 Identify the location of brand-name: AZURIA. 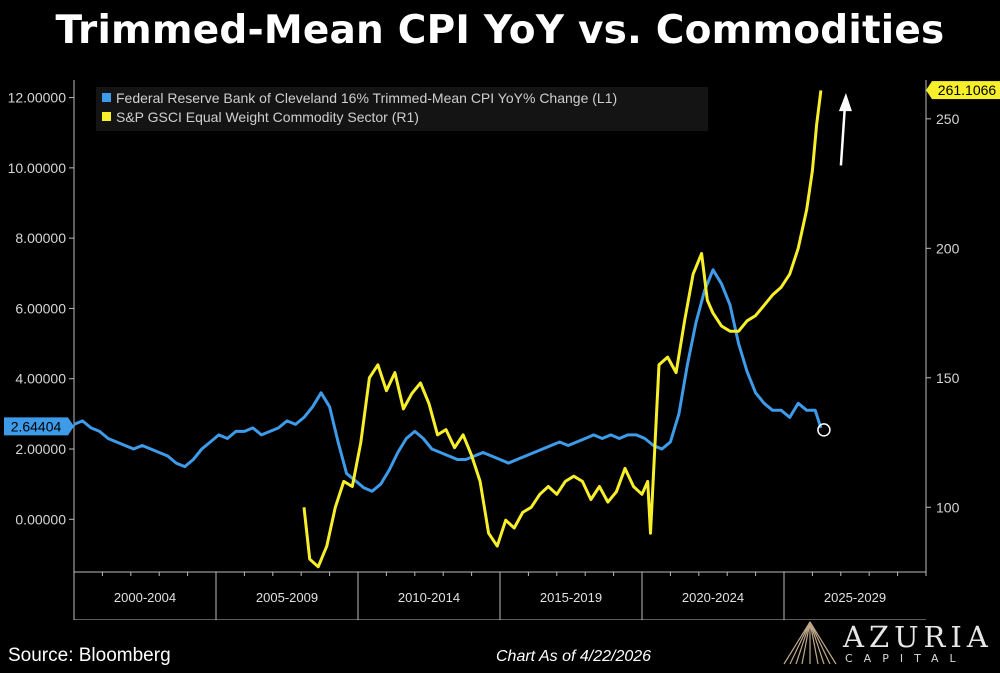
(918, 637).